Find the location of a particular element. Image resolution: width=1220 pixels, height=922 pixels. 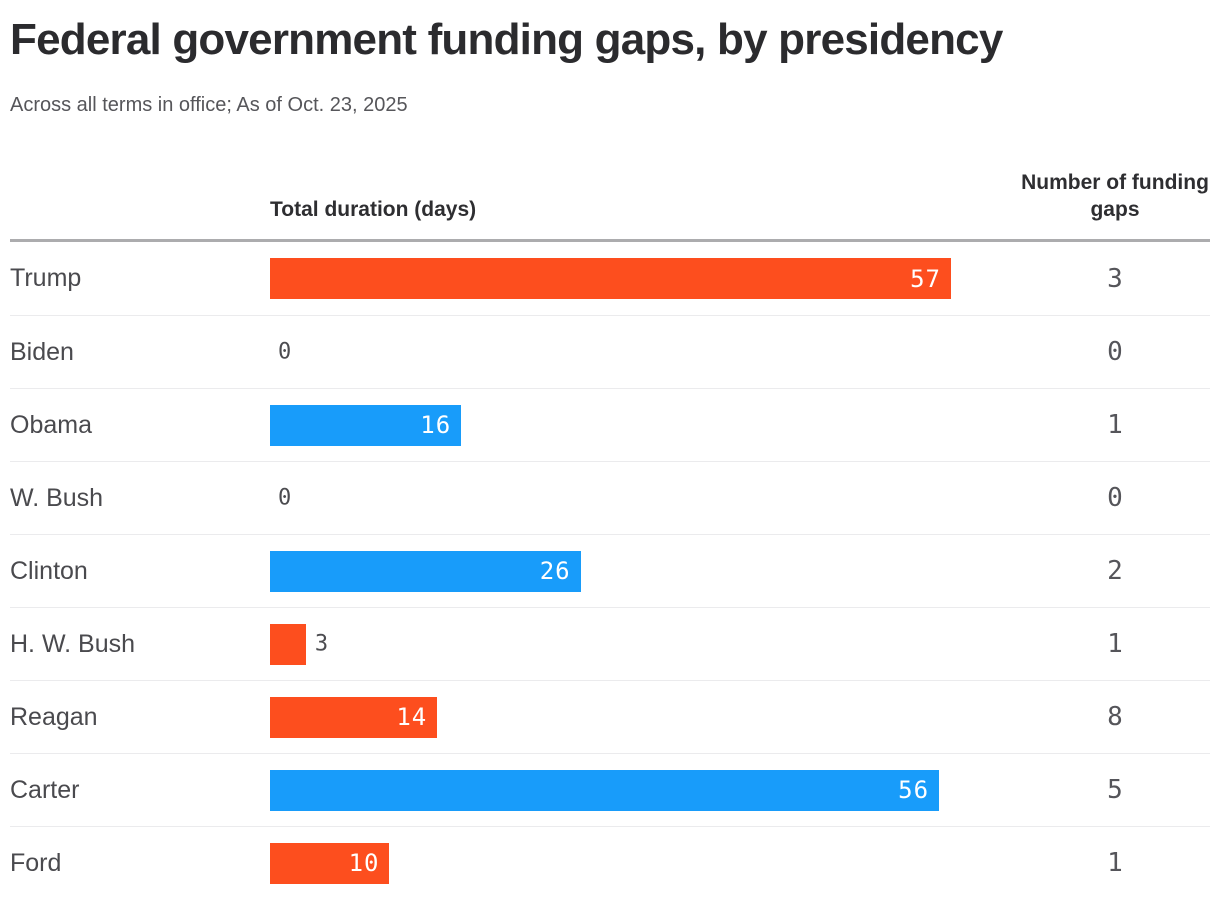

gaps-column-header: Number of funding gaps is located at coordinates (1115, 196).